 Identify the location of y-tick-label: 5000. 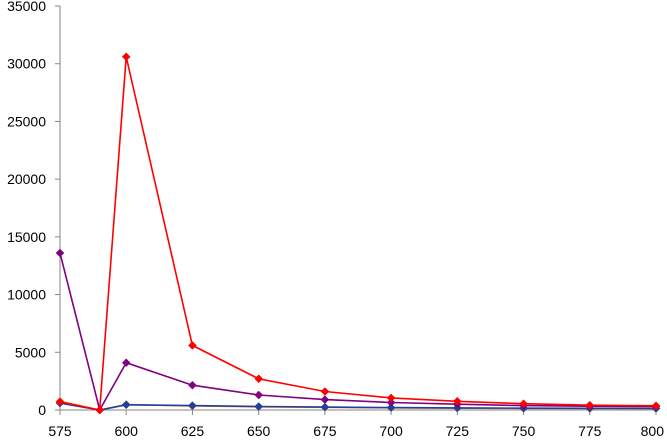
(30, 352).